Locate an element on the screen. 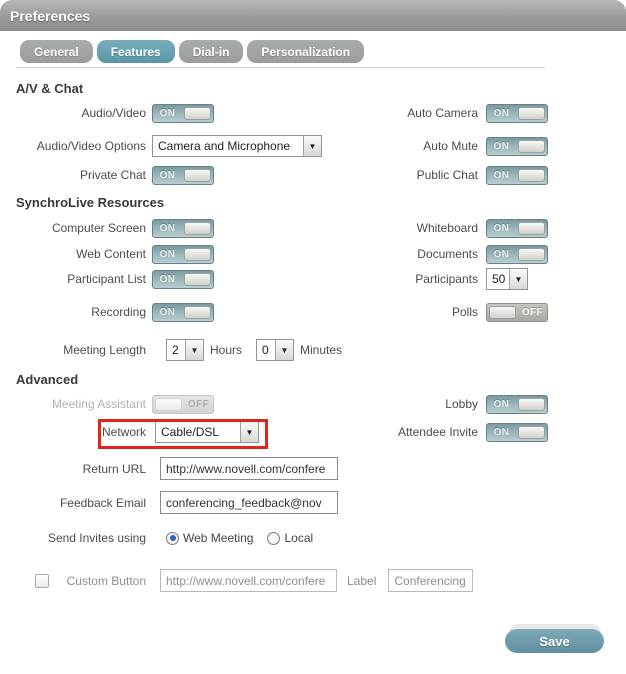 This screenshot has height=674, width=626. tab-personalization: Personalization is located at coordinates (306, 51).